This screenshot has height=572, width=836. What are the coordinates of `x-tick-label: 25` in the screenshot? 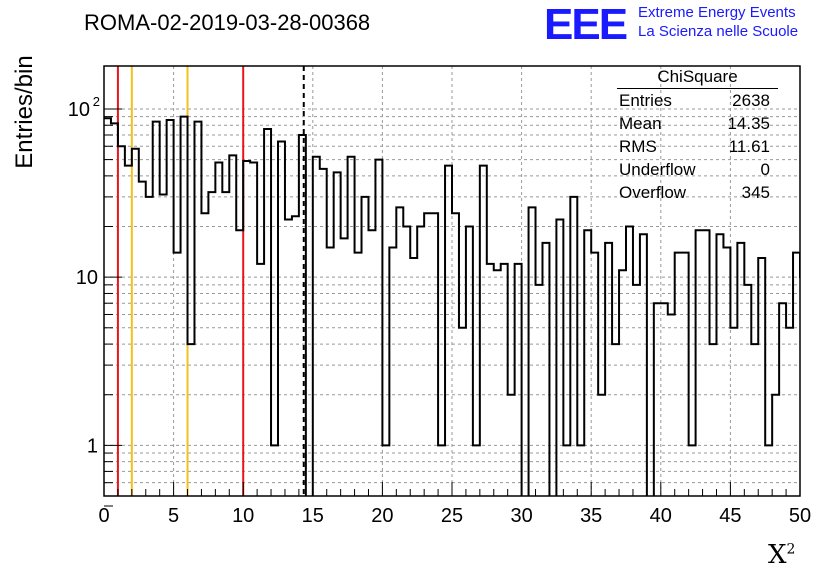 It's located at (452, 516).